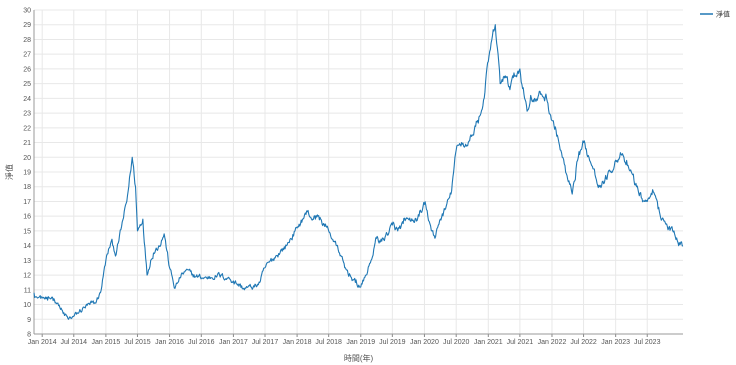  What do you see at coordinates (27, 231) in the screenshot?
I see `y-tick-label: 15` at bounding box center [27, 231].